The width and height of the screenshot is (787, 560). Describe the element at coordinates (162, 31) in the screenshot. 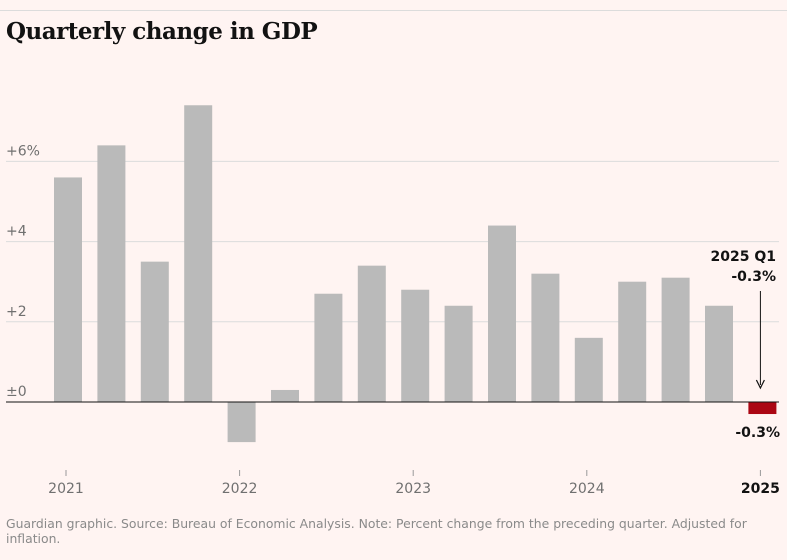

I see `chart-title: Quarterly change in GDP` at that location.